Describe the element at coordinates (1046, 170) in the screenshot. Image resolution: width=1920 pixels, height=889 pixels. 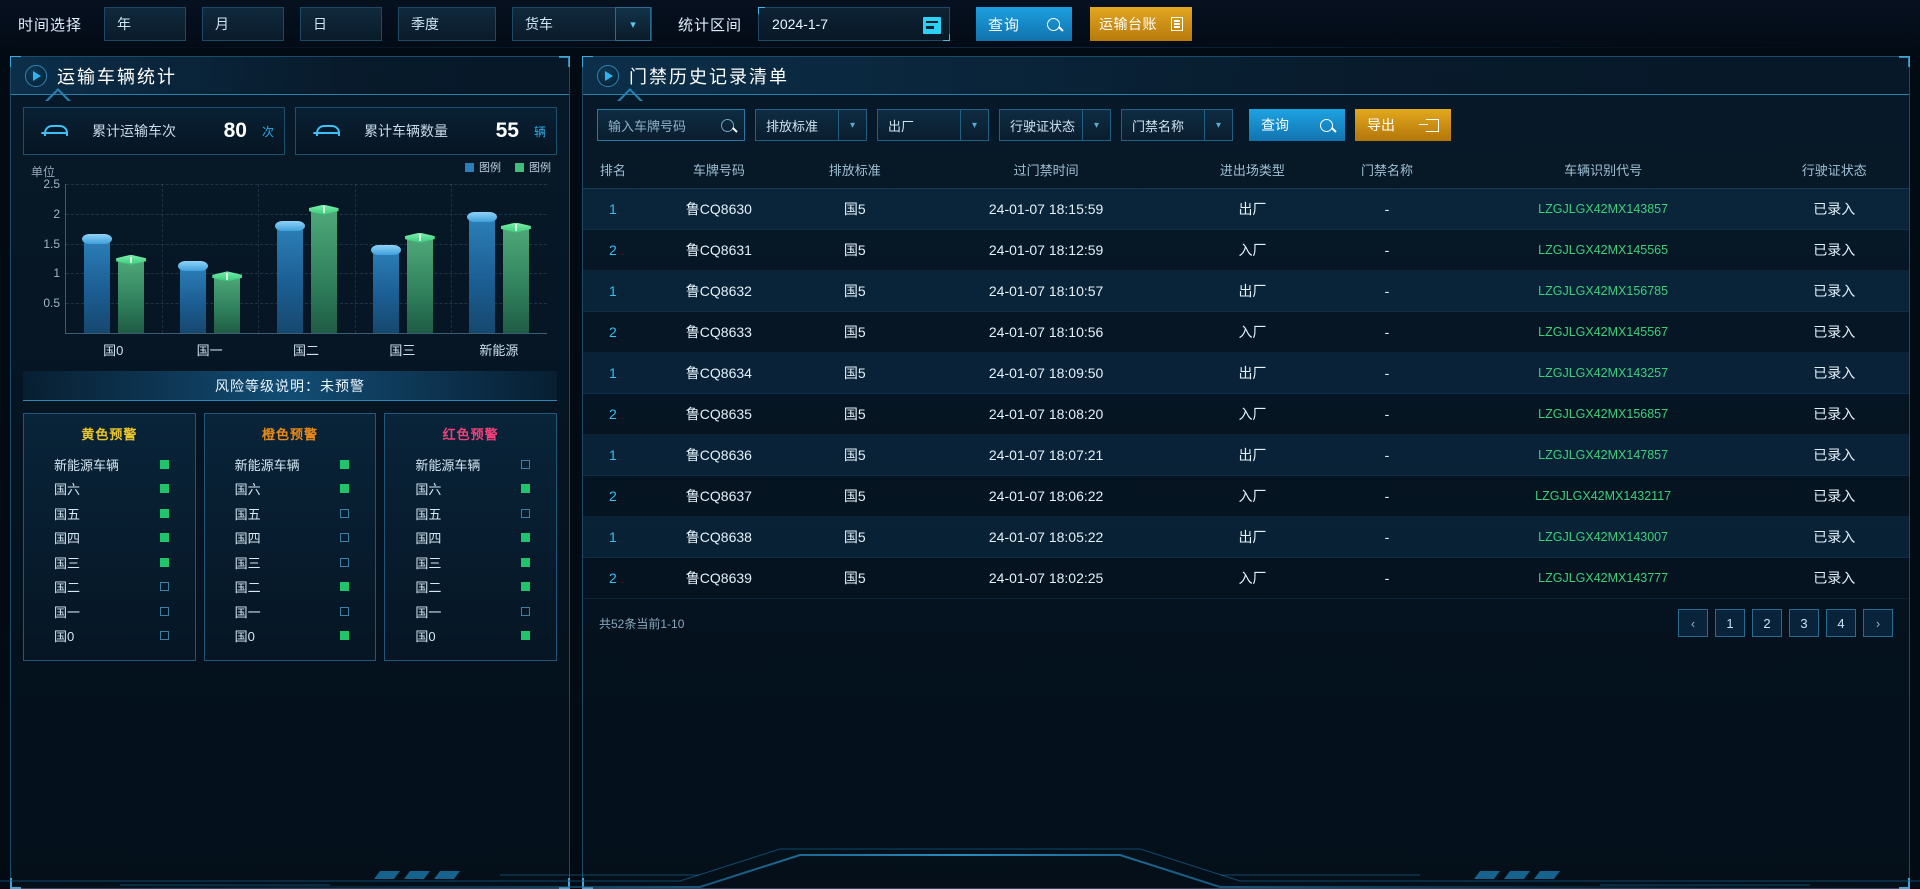
I see `table-column-header: 过门禁时间` at that location.